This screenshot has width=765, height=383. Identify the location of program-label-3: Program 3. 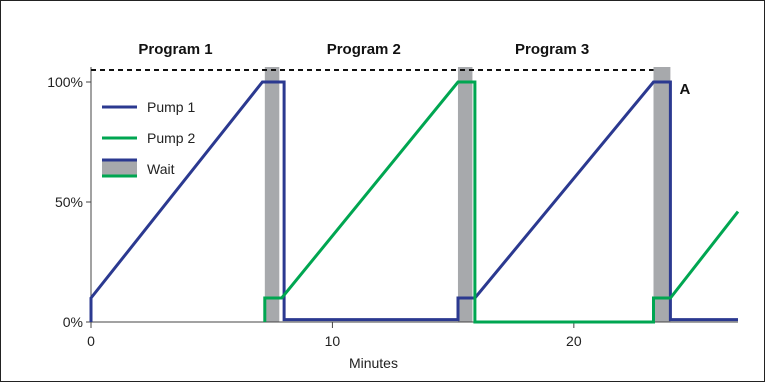
(552, 49).